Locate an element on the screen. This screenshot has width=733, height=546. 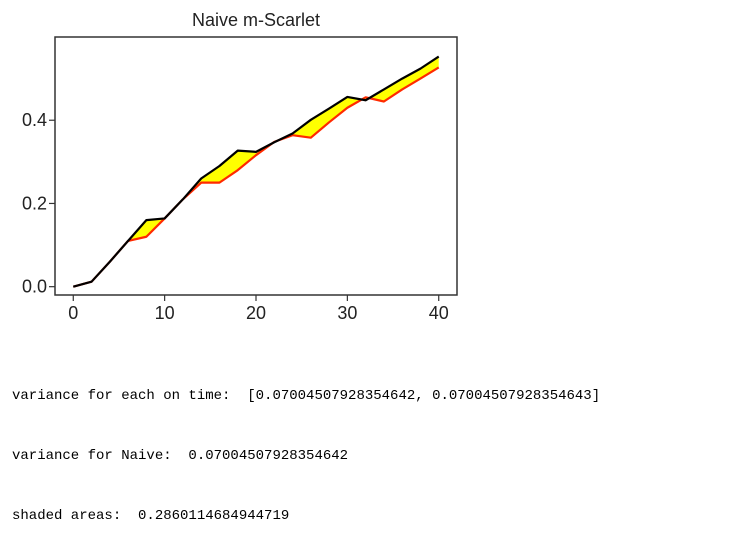
output-line-shaded-areas: shaded areas: 0.2860114684944719 is located at coordinates (151, 516).